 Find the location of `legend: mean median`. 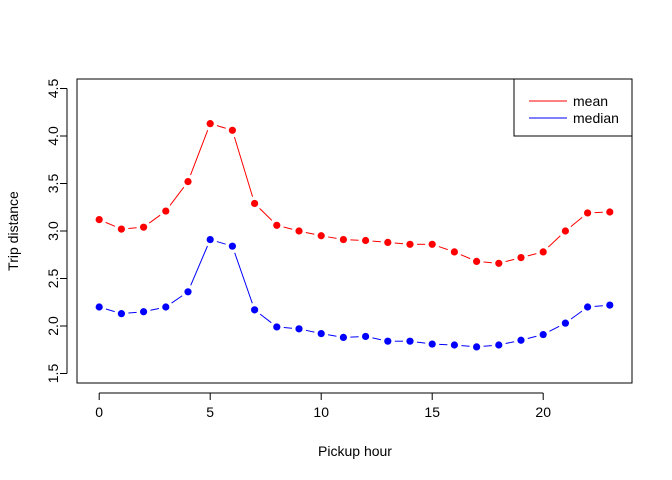

legend: mean median is located at coordinates (573, 107).